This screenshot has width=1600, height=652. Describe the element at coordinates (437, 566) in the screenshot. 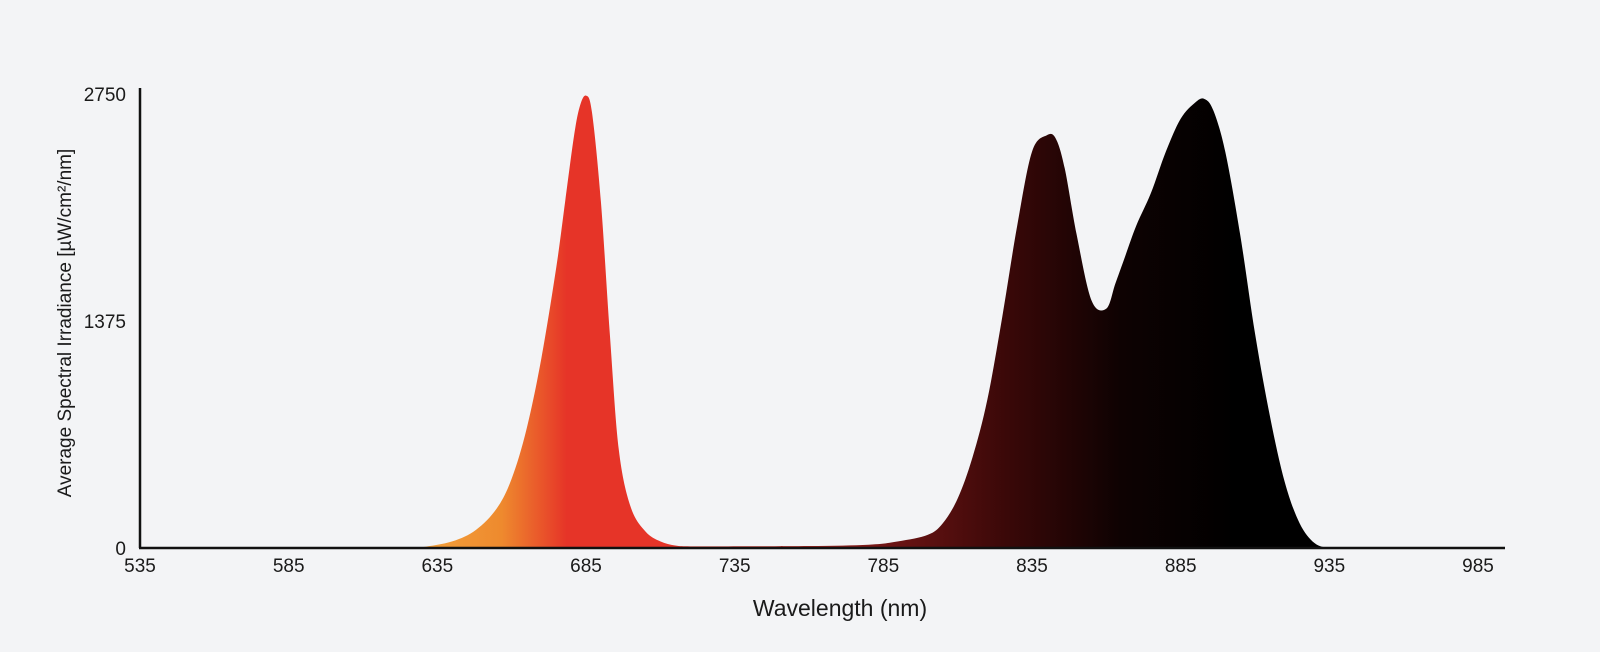

I see `x-tick-label: 635` at that location.